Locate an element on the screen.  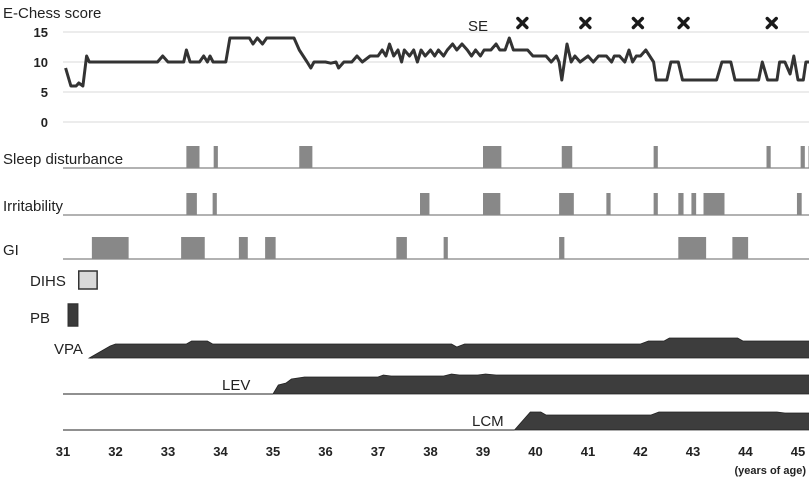
drug-row-label: LEV is located at coordinates (236, 385).